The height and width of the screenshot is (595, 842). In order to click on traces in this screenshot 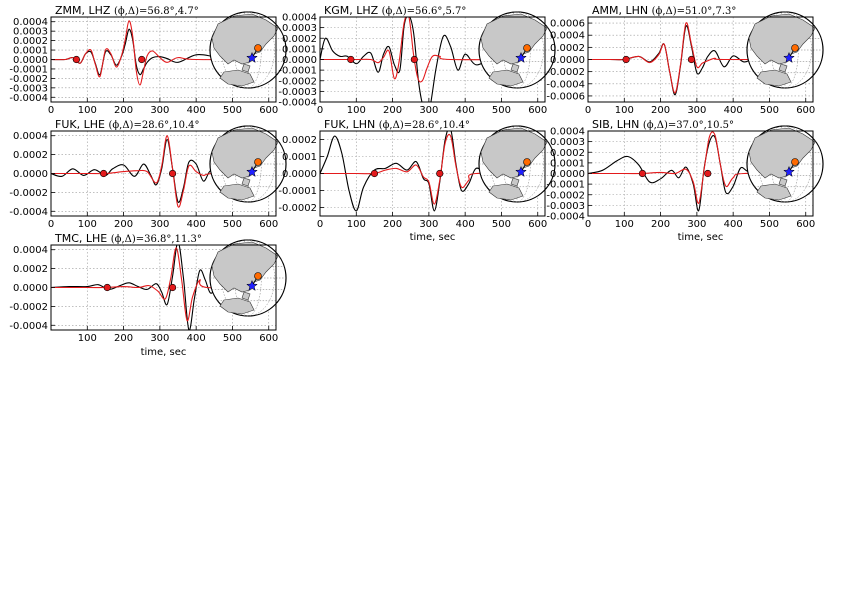, I will do `click(163, 171)`.